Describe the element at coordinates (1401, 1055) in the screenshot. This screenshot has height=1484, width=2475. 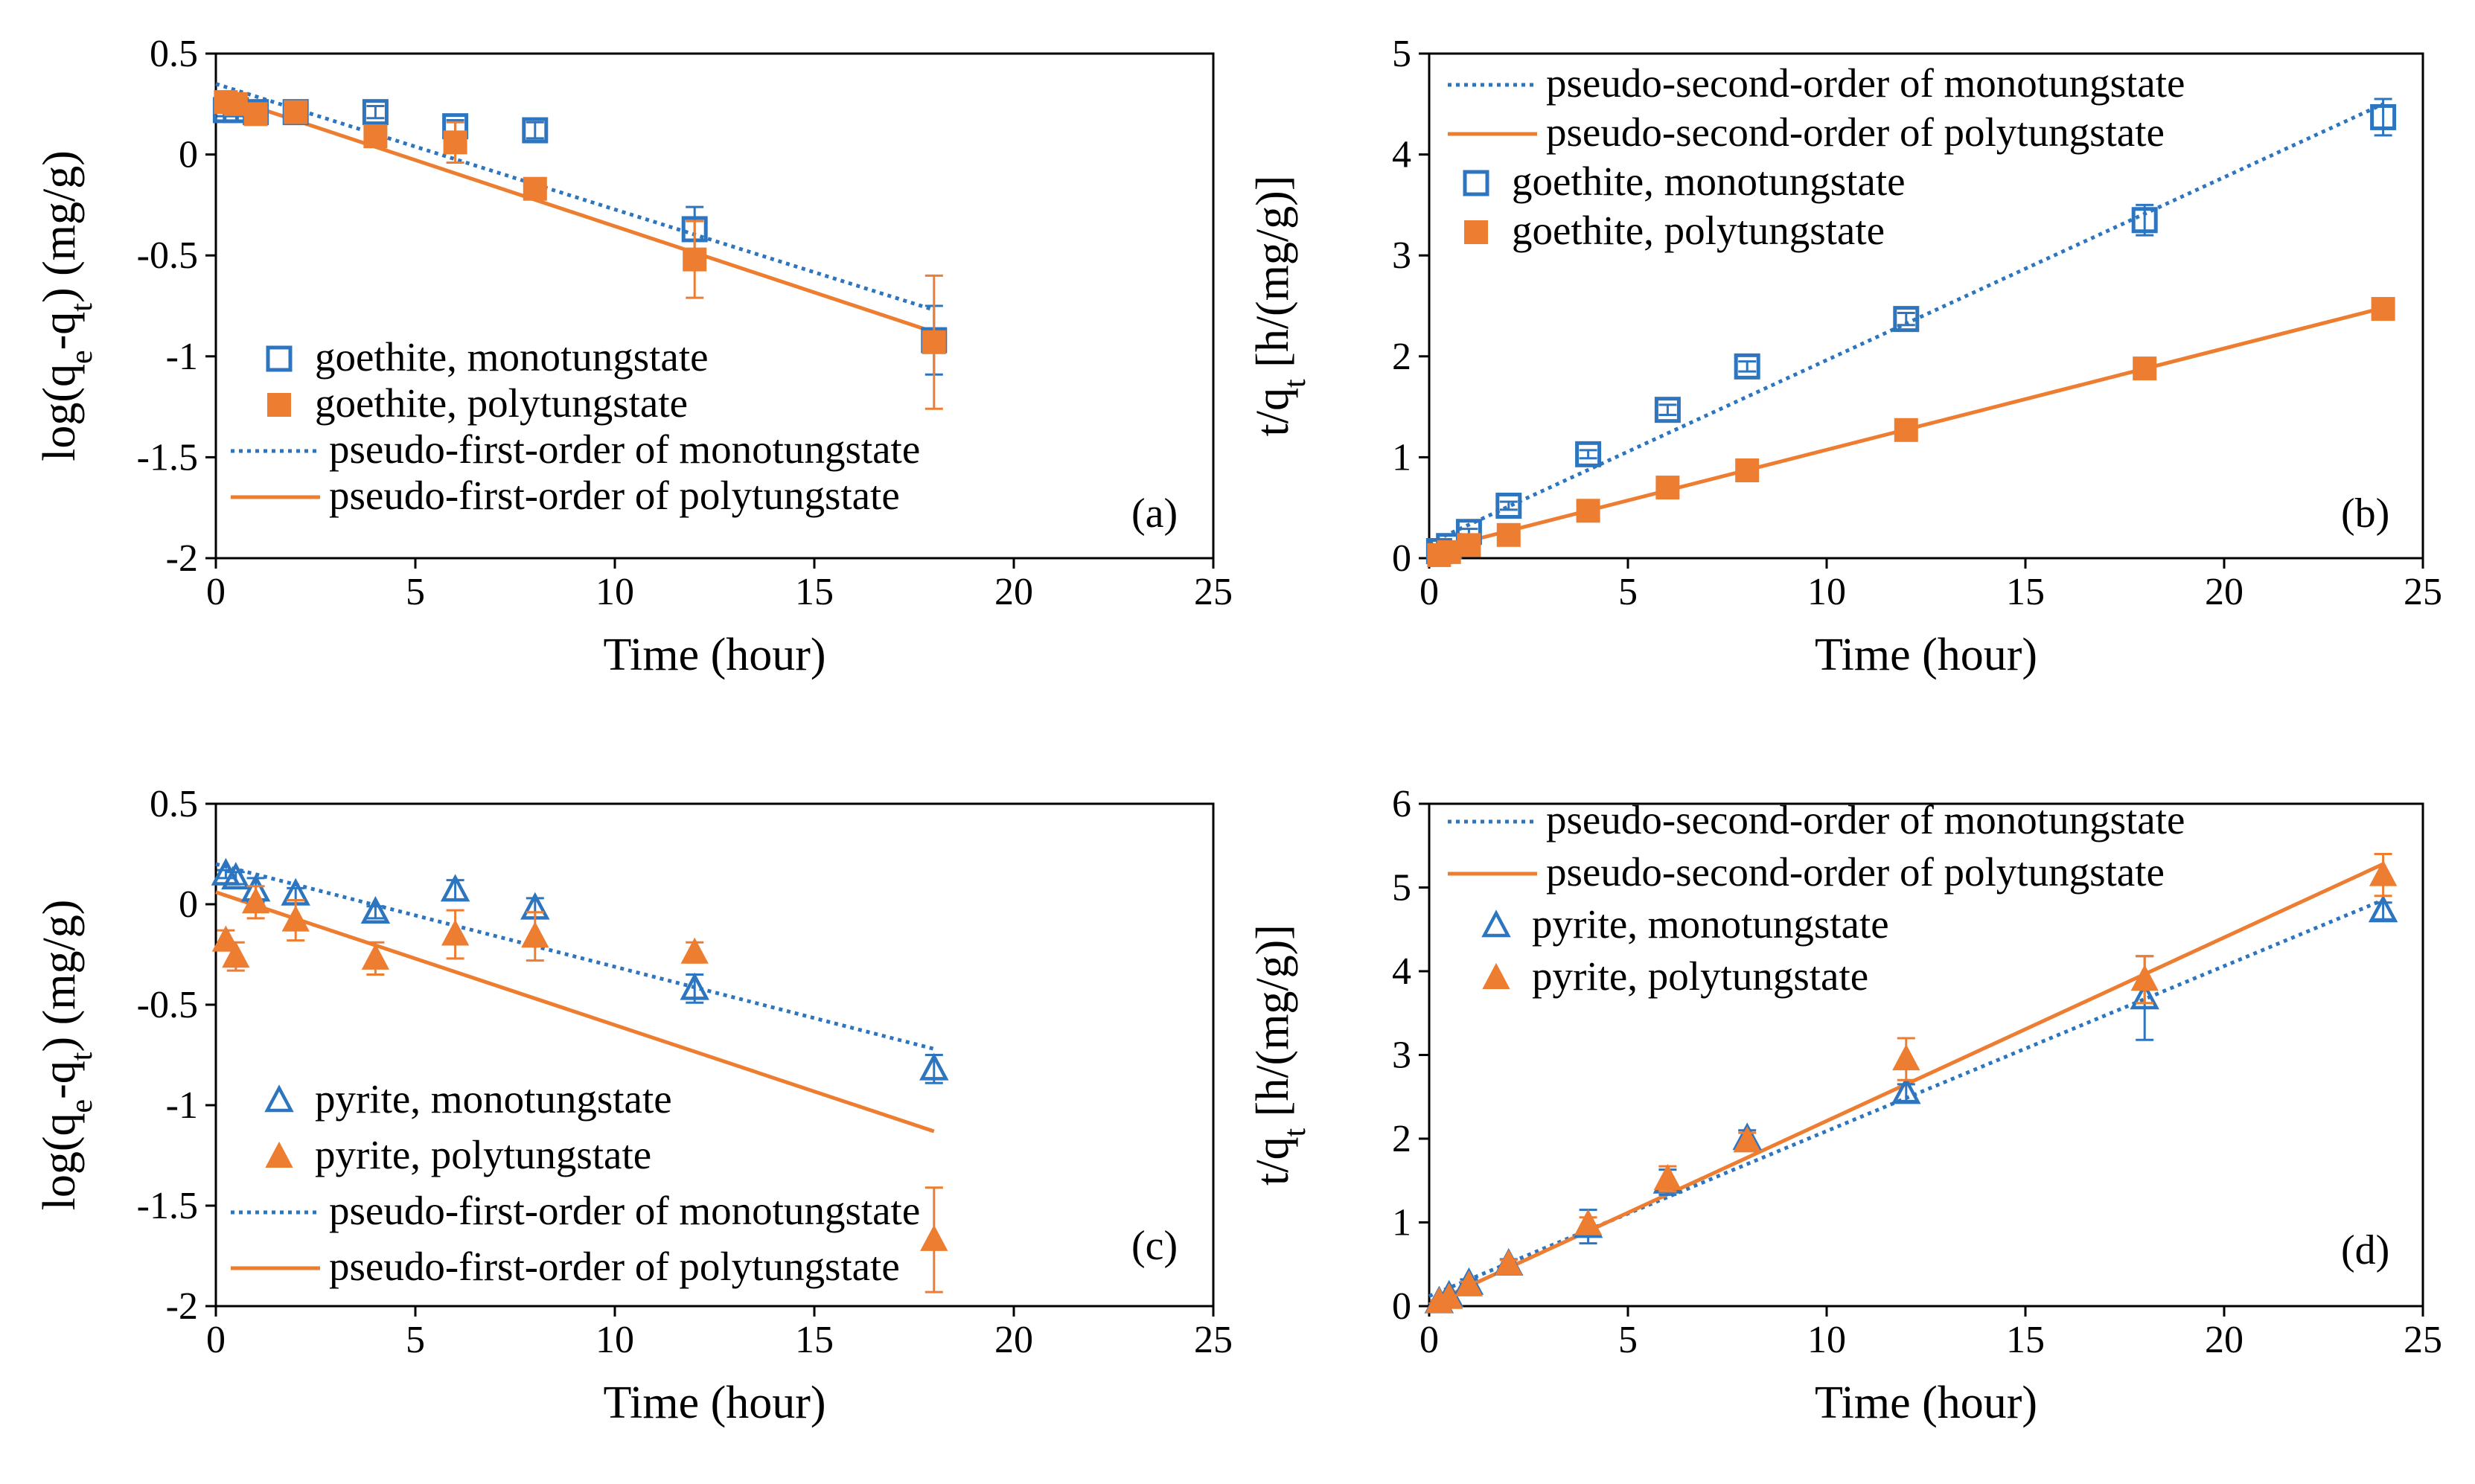
I see `y-tick-label: 3` at that location.